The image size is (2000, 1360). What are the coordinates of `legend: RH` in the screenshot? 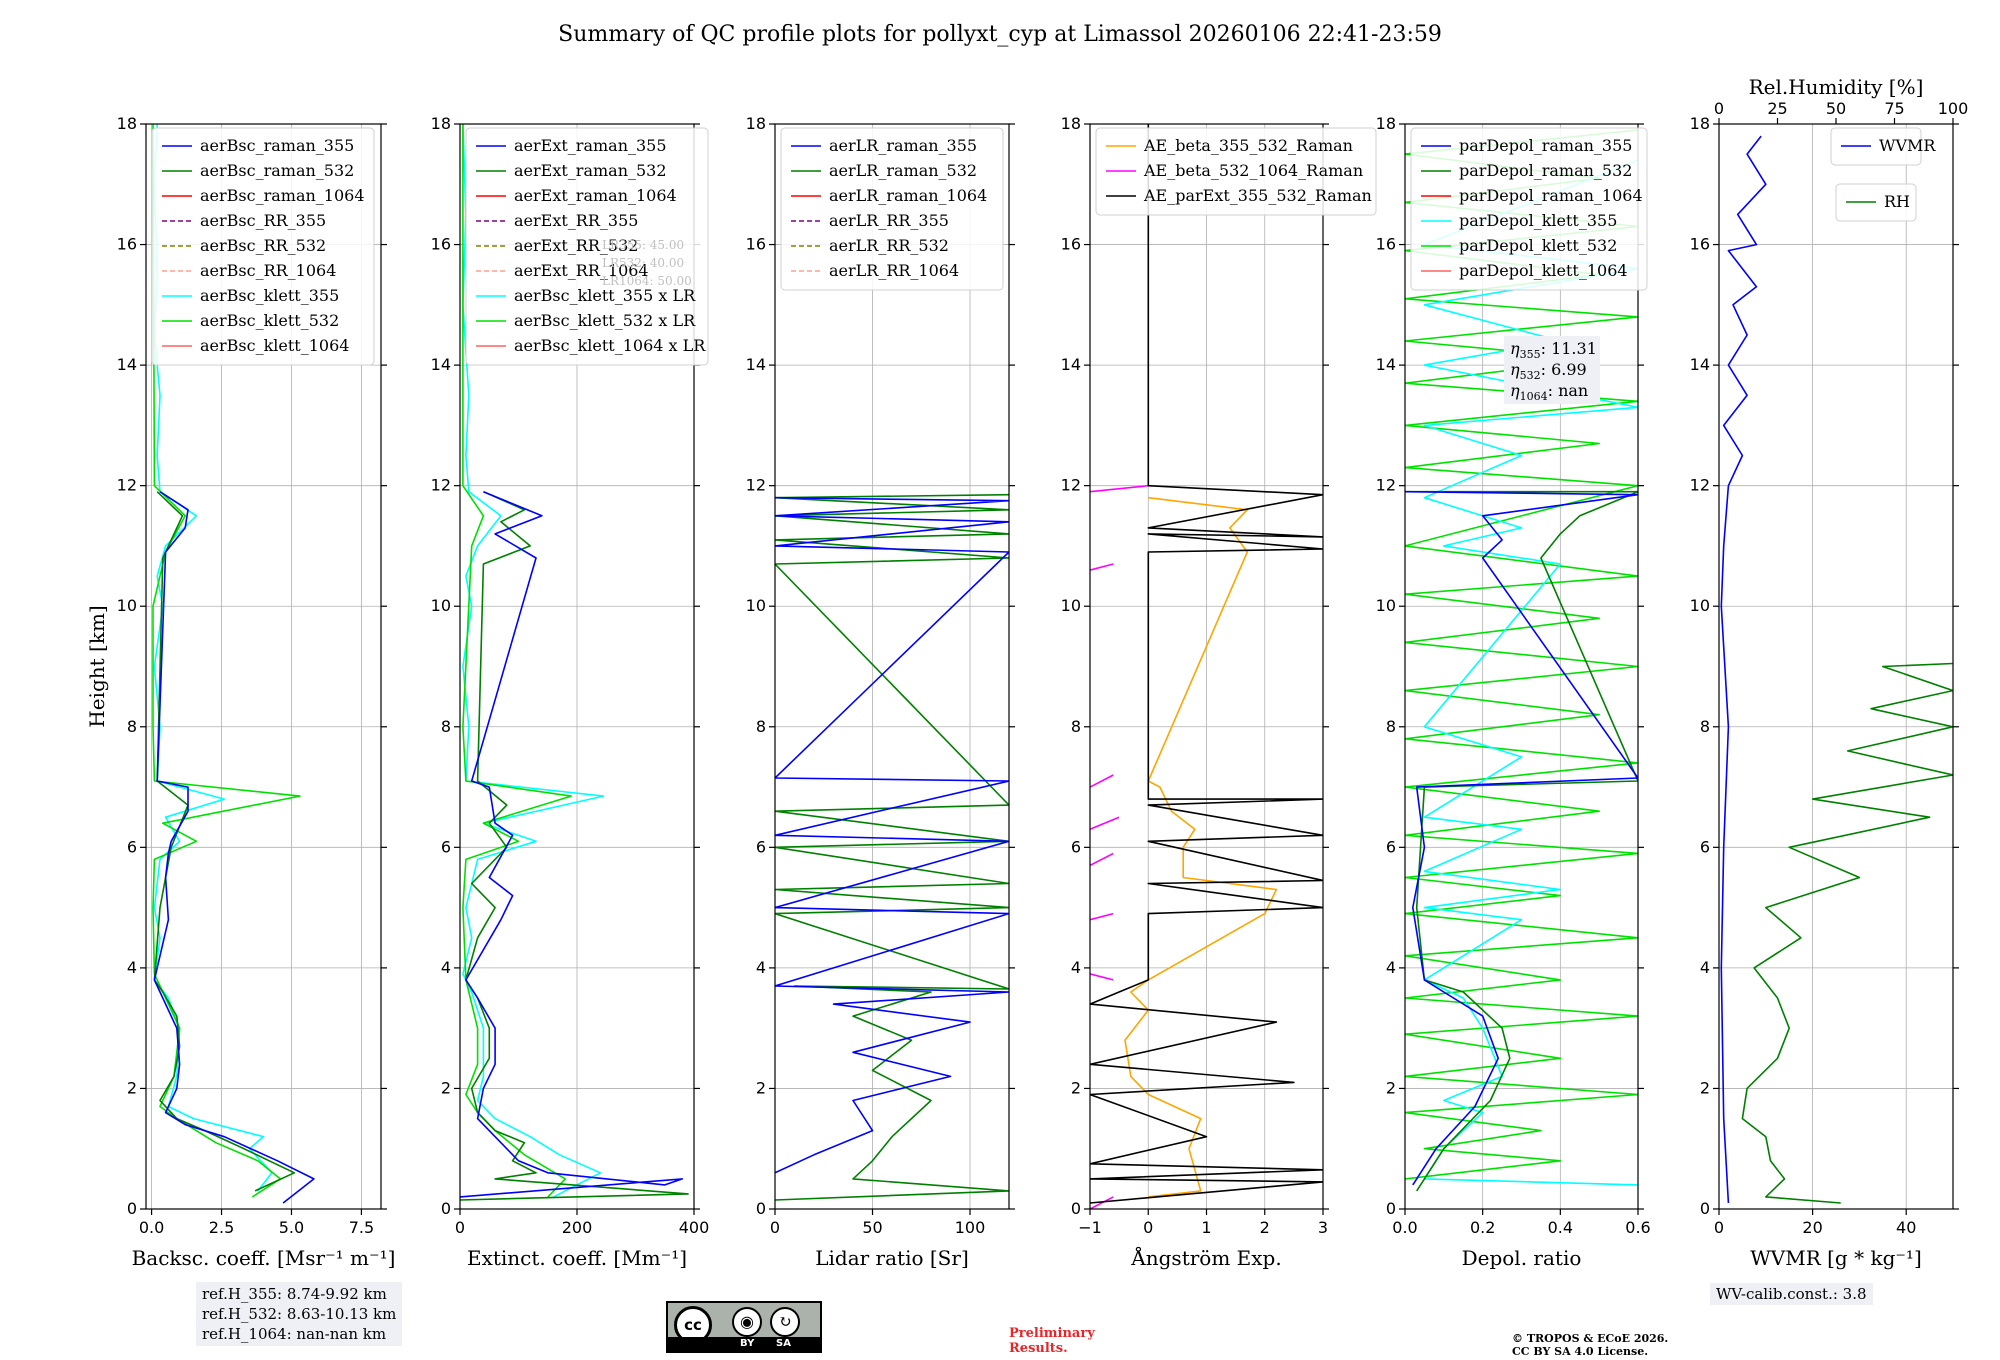 It's located at (1876, 202).